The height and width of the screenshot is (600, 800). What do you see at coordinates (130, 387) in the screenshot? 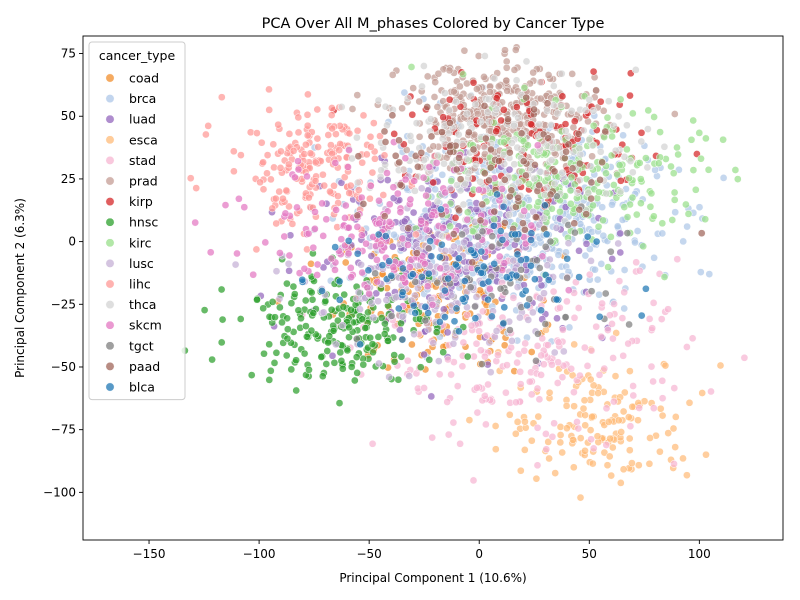
I see `legend-item-blca: blca` at bounding box center [130, 387].